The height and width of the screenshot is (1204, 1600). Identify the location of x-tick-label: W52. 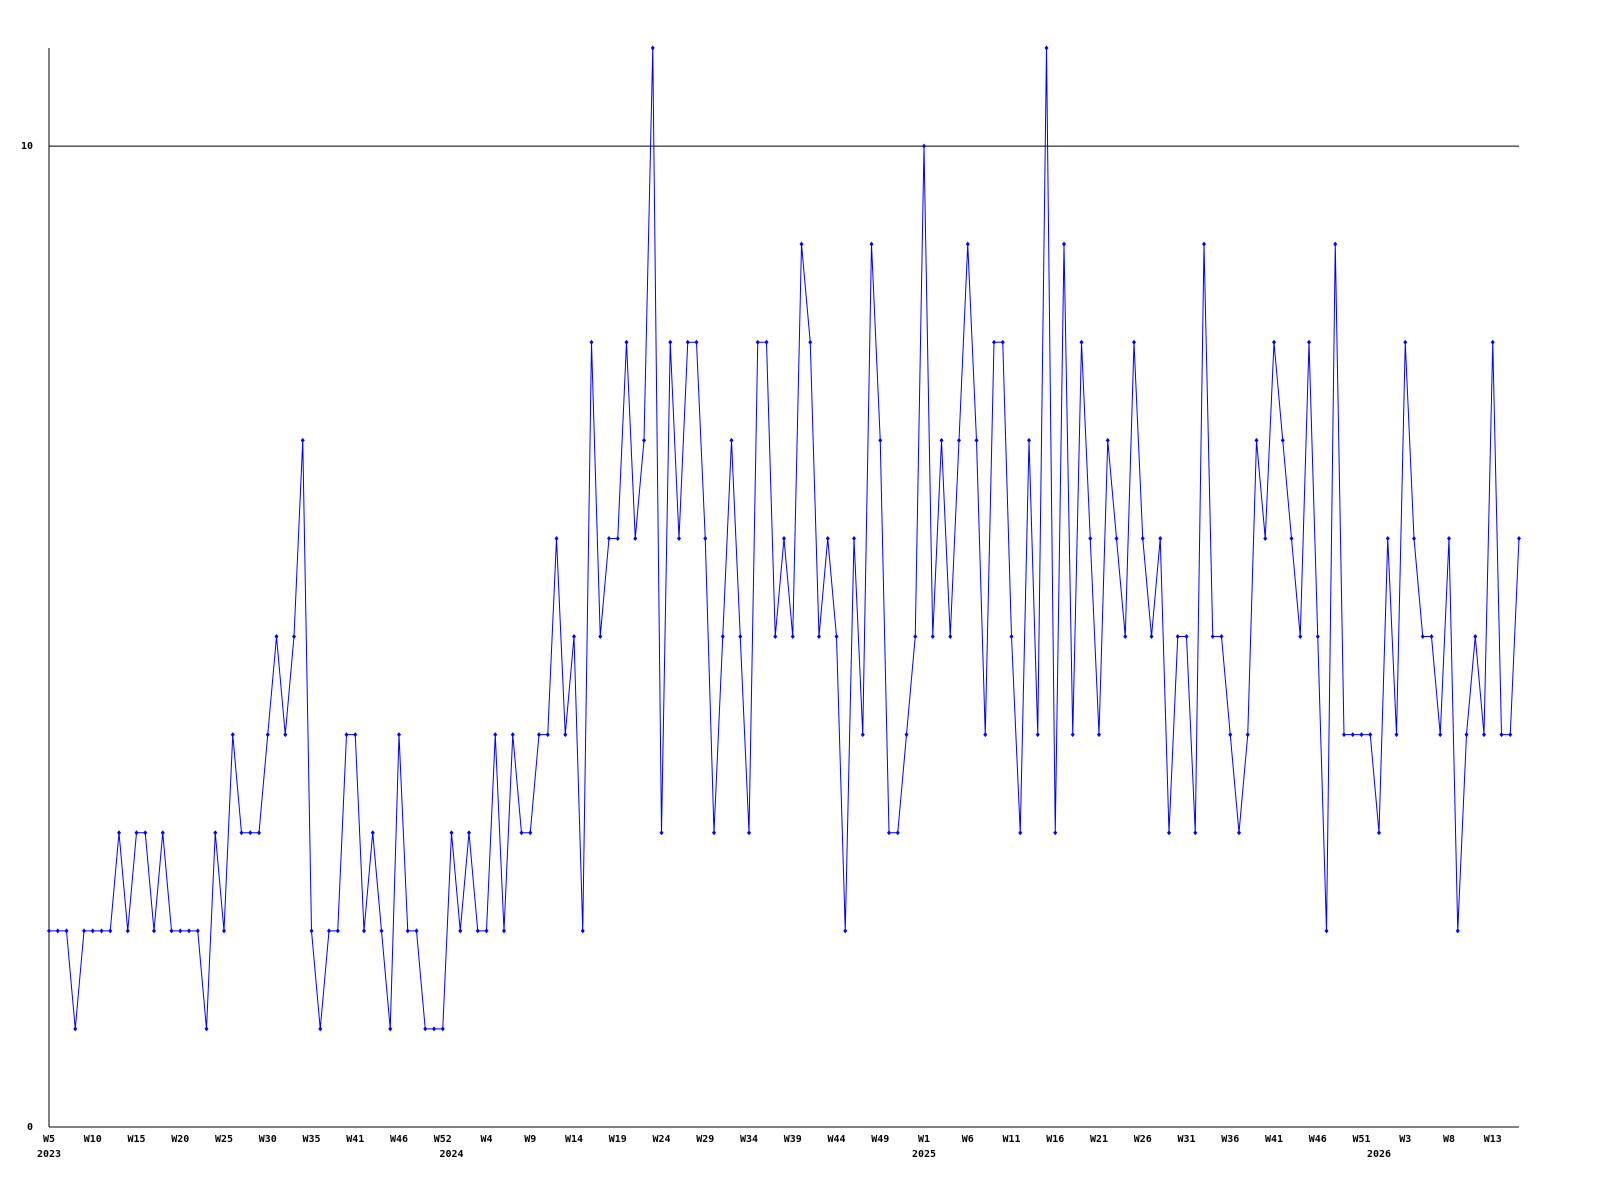
(443, 1139).